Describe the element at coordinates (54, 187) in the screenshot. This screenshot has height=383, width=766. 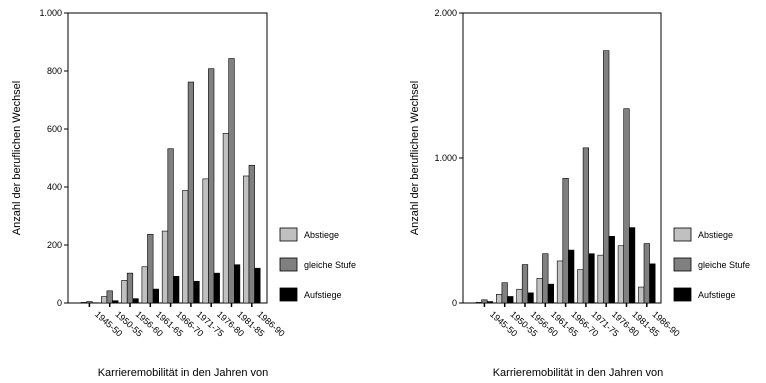
I see `y-tick-label: 400` at that location.